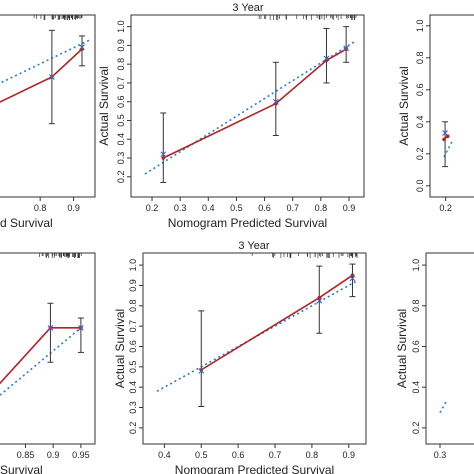 This screenshot has width=474, height=474. I want to click on x-tick-label: 0.6, so click(238, 455).